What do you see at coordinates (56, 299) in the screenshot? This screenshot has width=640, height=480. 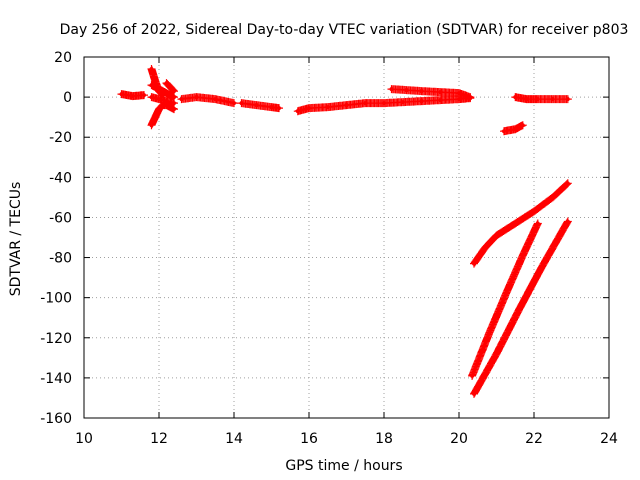 I see `y-tick-label: -100` at bounding box center [56, 299].